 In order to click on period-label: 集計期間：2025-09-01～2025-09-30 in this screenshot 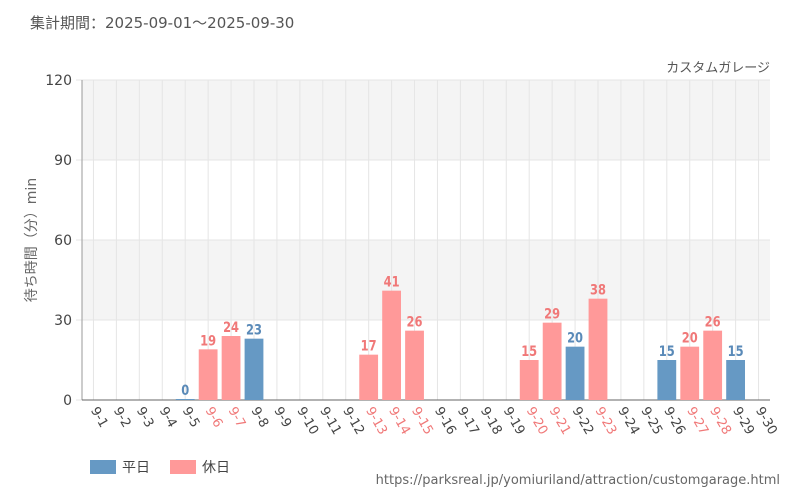, I will do `click(162, 23)`.